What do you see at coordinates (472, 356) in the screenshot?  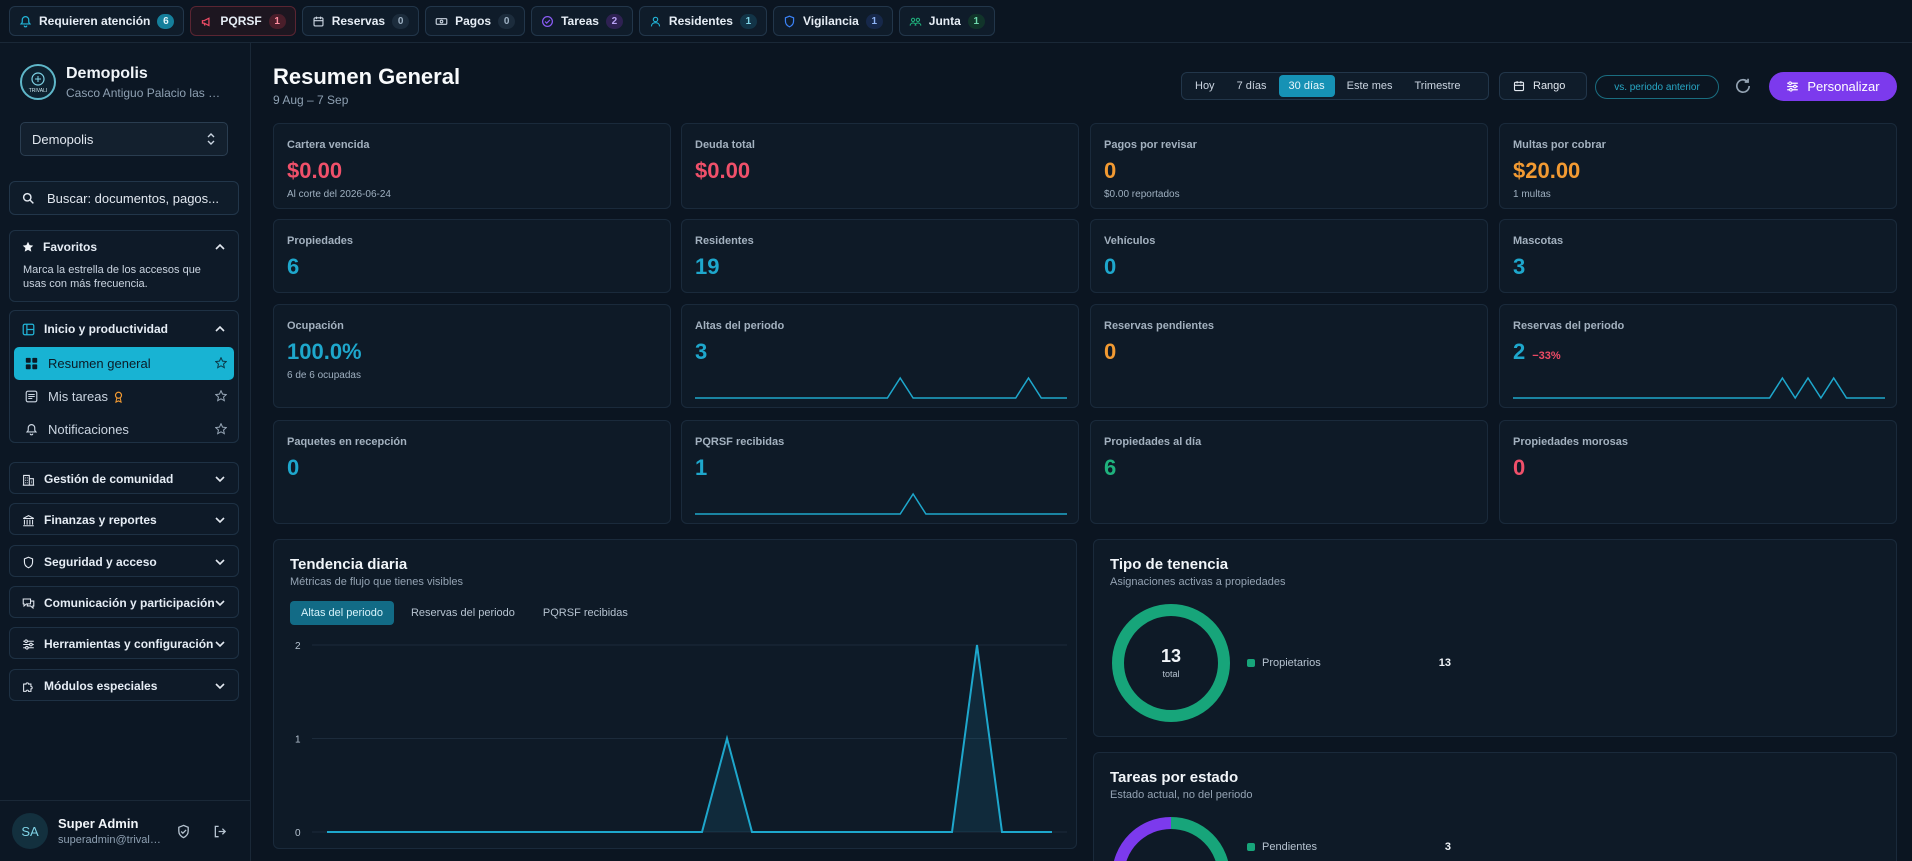 I see `kpi-ocupacion: Ocupación 100.0% 6 de 6 ocupadas` at bounding box center [472, 356].